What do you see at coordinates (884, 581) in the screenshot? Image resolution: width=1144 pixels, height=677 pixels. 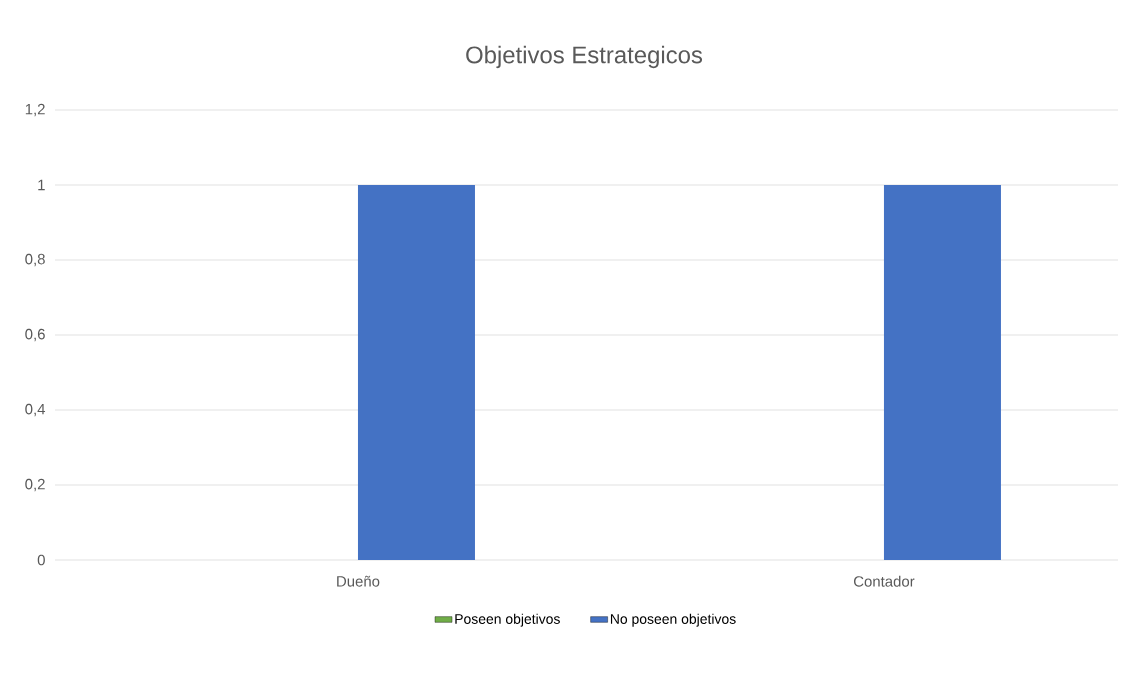 I see `x-tick-label: Contador` at bounding box center [884, 581].